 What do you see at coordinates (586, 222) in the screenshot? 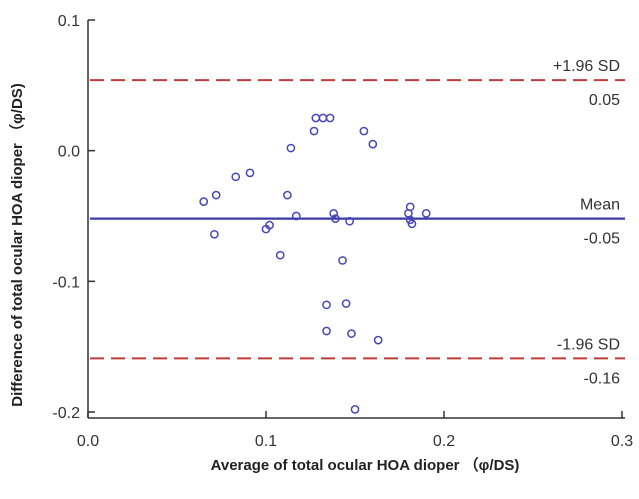
I see `reference-labels: +1.96 SD 0.05 Mean -0.05 -1.96 SD -0.16` at bounding box center [586, 222].